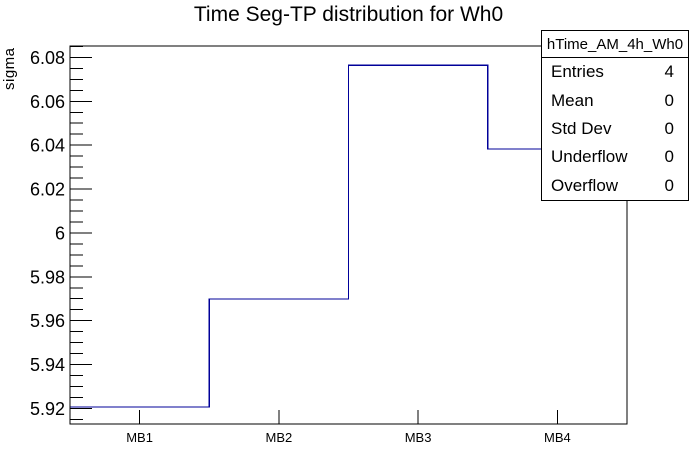  Describe the element at coordinates (348, 14) in the screenshot. I see `chart-title: Time Seg-TP distribution for Wh0` at that location.